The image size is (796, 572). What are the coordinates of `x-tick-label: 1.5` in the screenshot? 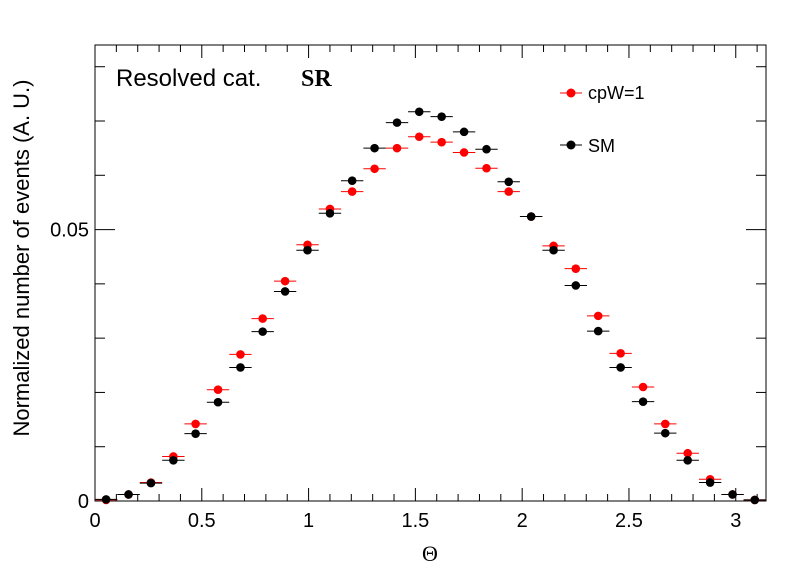 It's located at (415, 521).